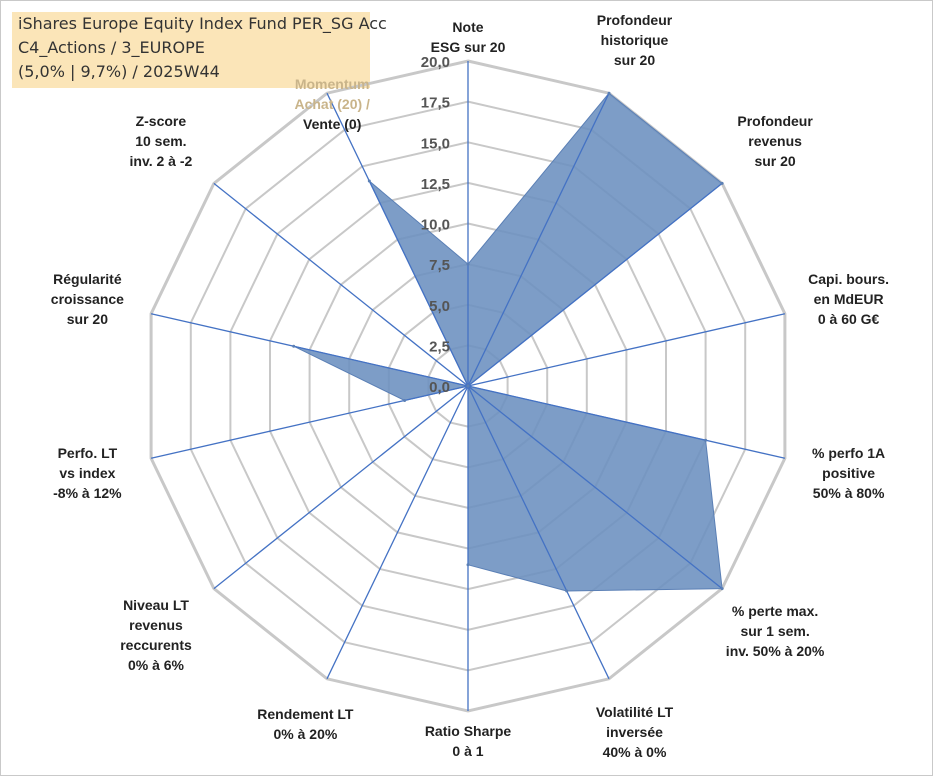 This screenshot has width=933, height=776. I want to click on axis-label-line: en MdEUR, so click(848, 299).